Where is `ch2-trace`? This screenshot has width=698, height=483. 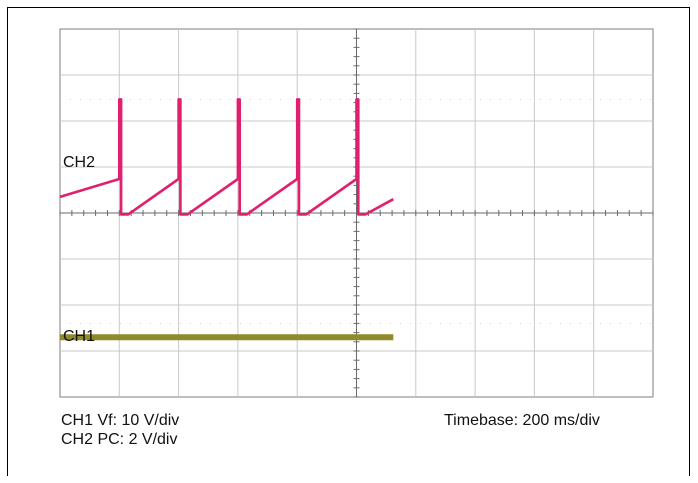 ch2-trace is located at coordinates (226, 157).